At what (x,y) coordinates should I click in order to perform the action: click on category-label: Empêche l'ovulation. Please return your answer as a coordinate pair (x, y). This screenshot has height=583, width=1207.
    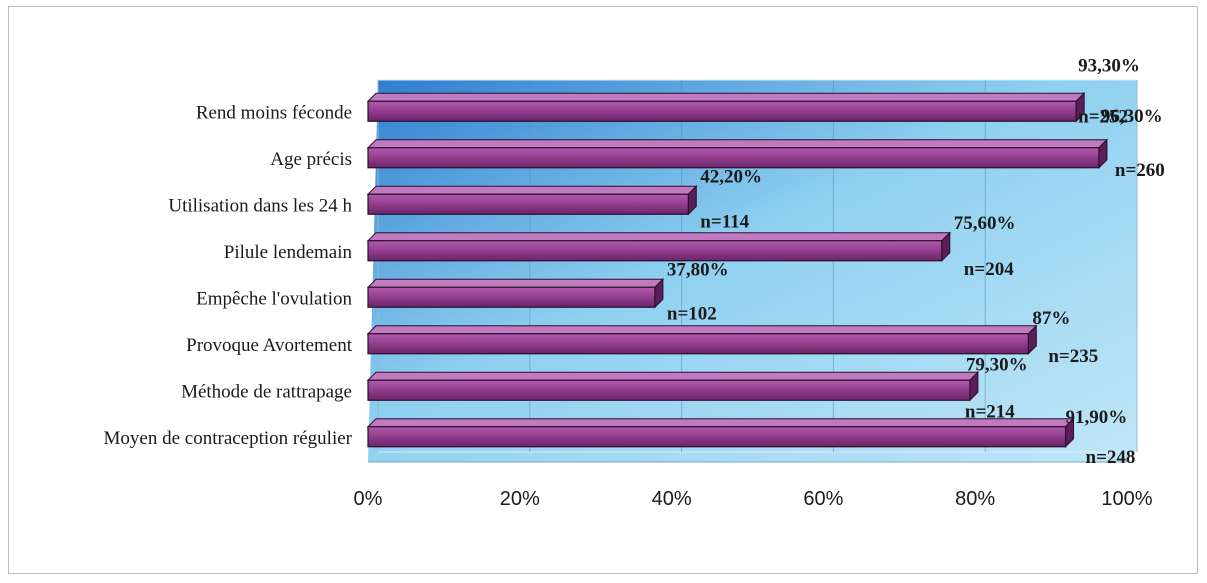
    Looking at the image, I should click on (274, 298).